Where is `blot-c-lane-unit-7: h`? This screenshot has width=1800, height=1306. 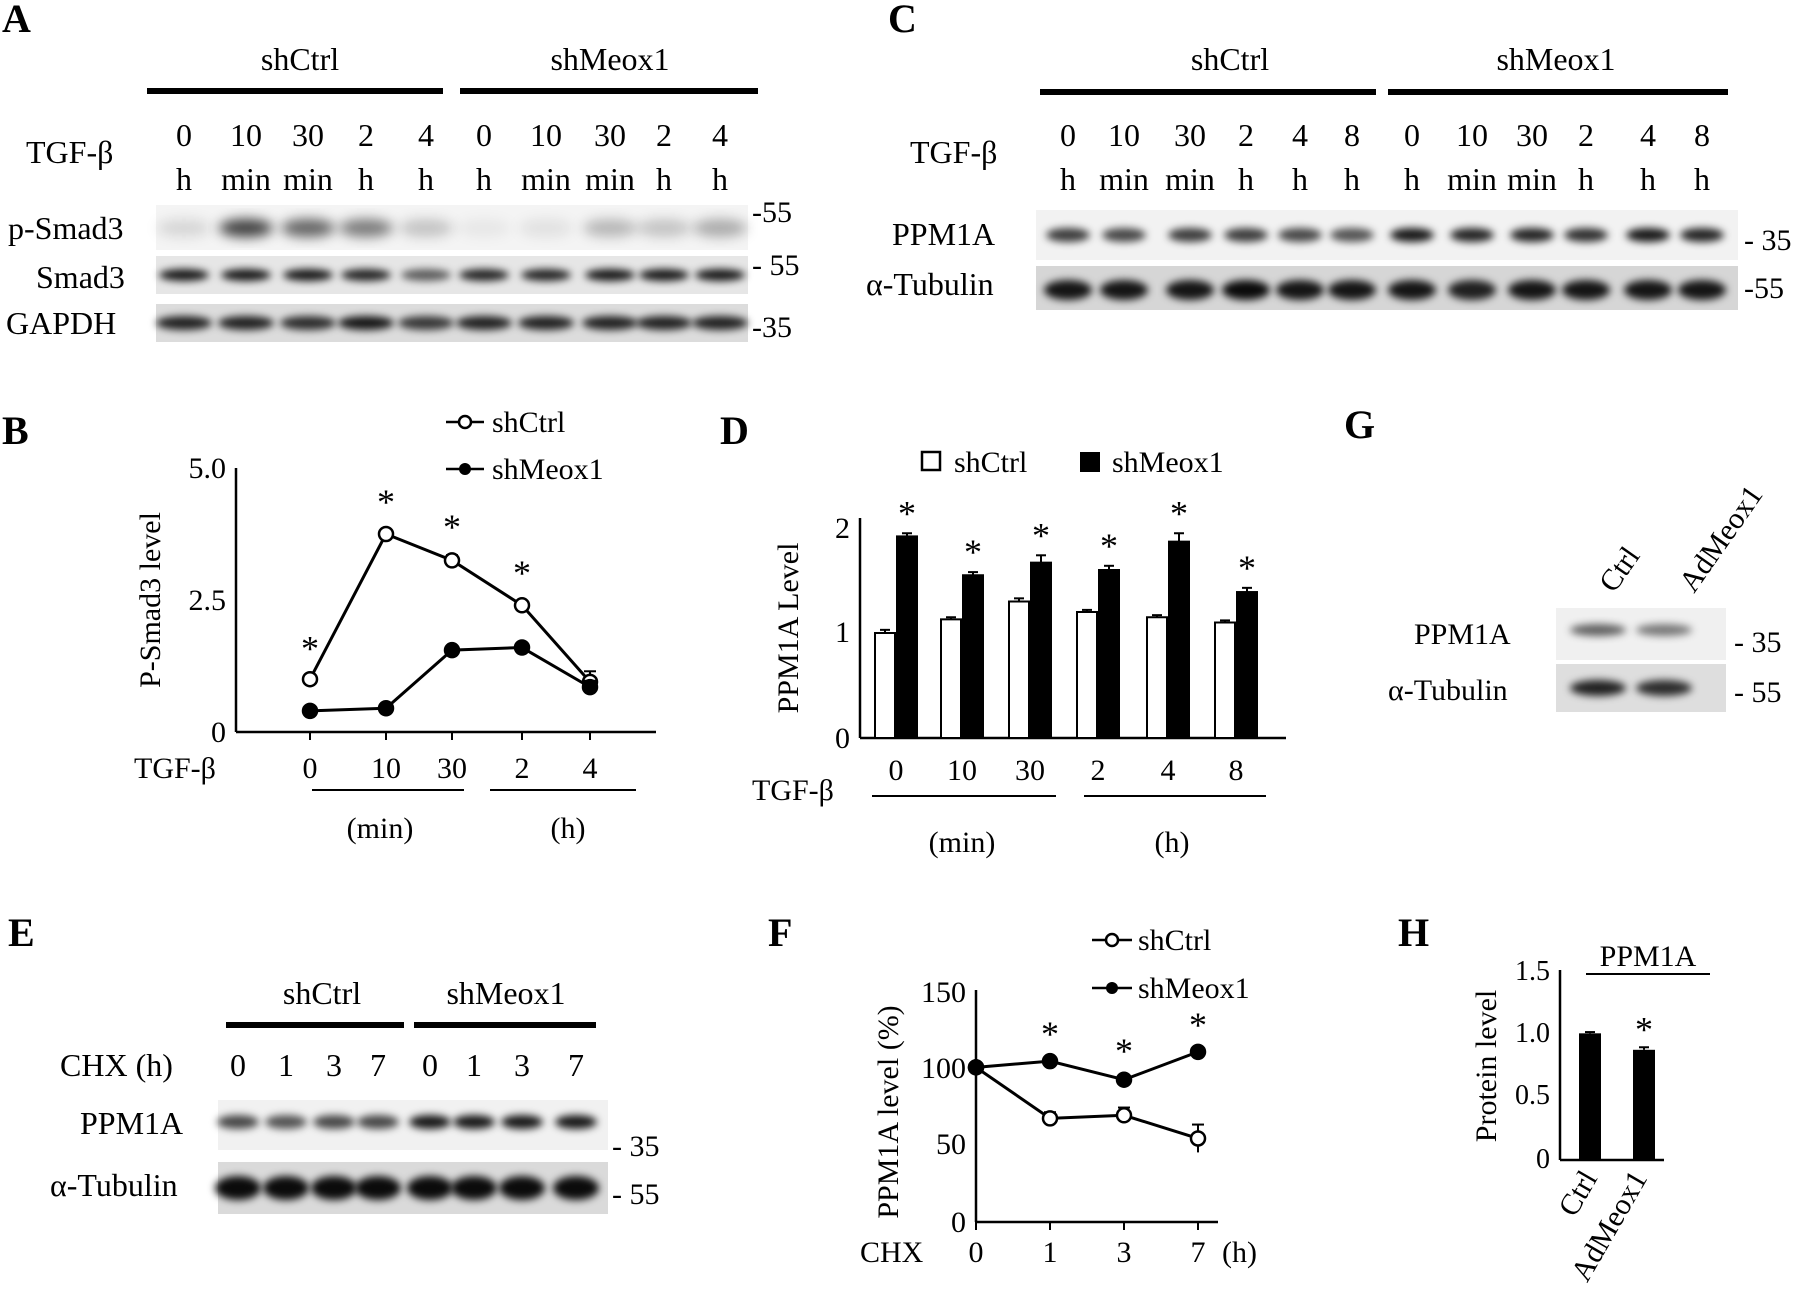
blot-c-lane-unit-7: h is located at coordinates (1412, 179).